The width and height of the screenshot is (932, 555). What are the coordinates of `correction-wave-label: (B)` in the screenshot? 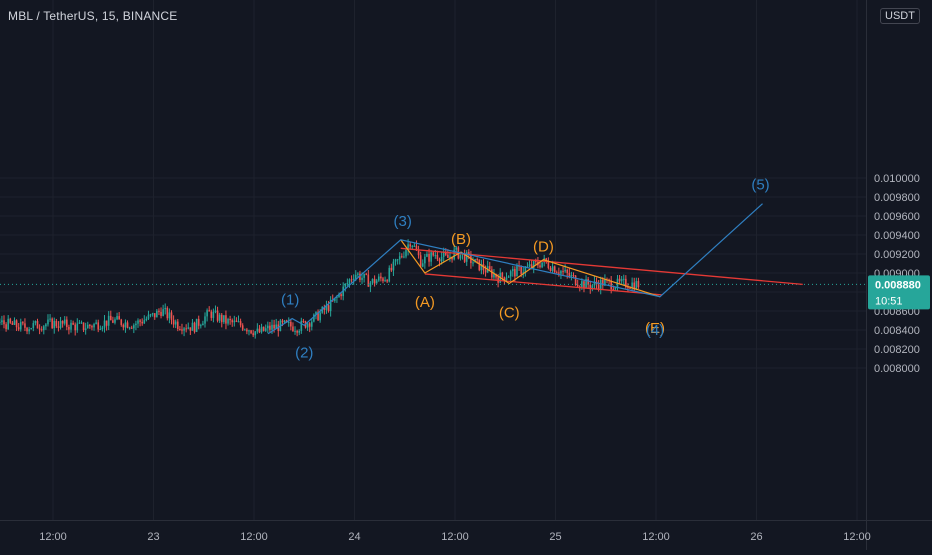 It's located at (461, 239).